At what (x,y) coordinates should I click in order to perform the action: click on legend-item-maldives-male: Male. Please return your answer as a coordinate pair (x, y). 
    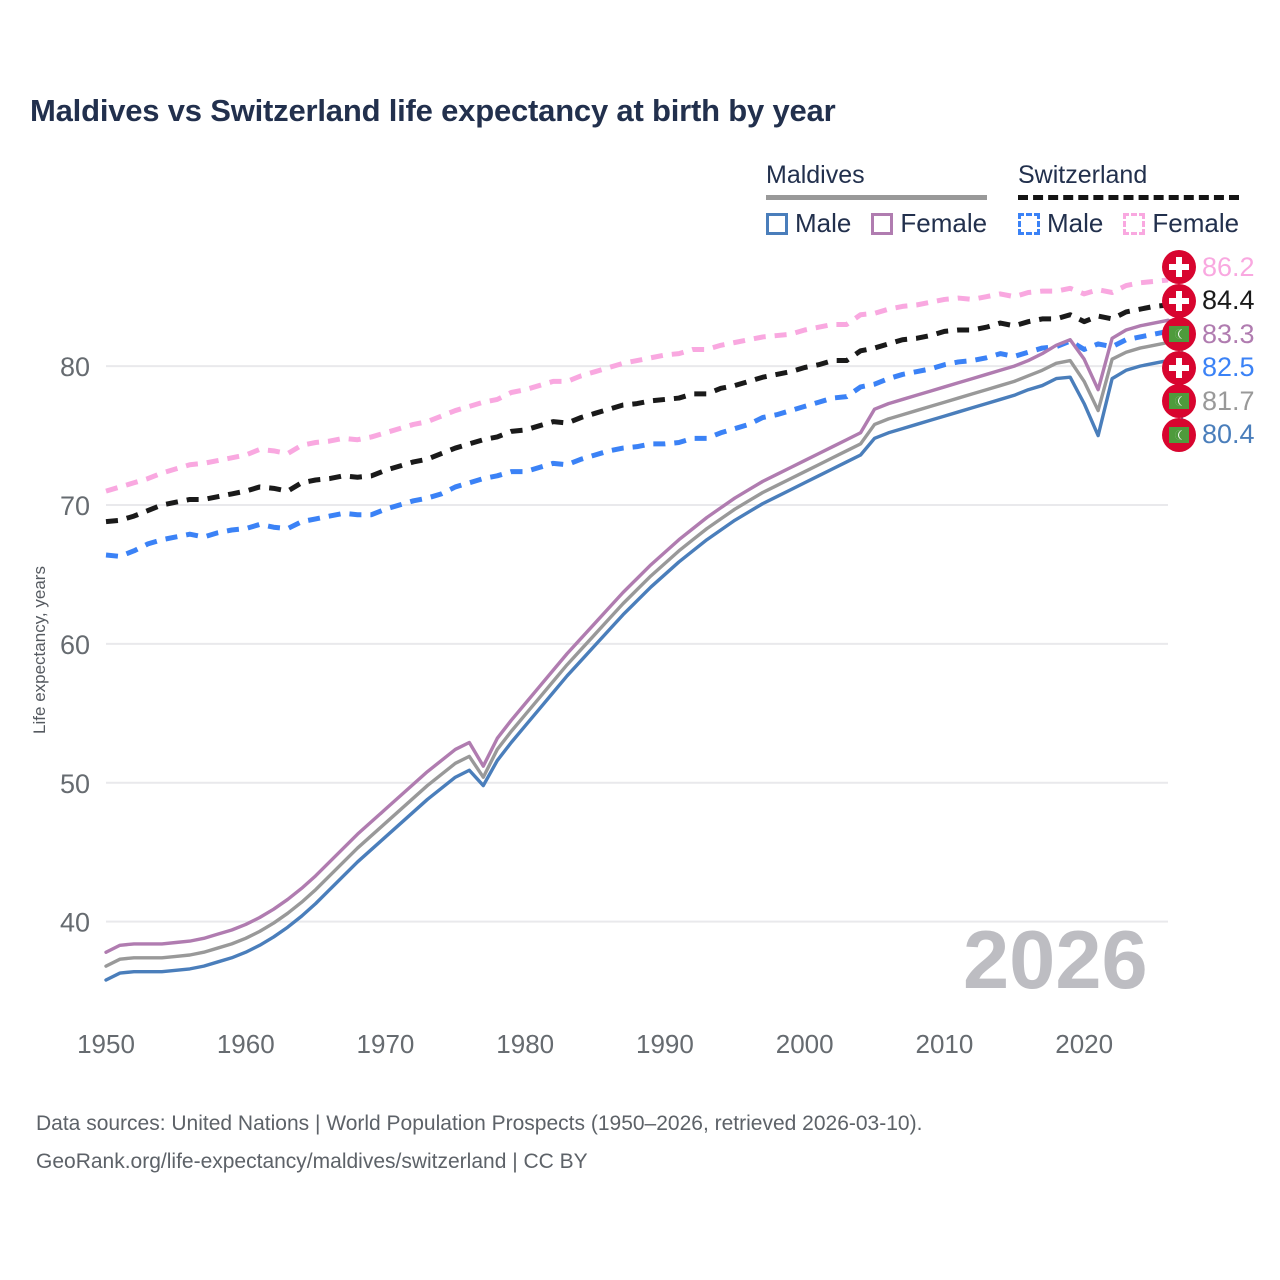
    Looking at the image, I should click on (808, 223).